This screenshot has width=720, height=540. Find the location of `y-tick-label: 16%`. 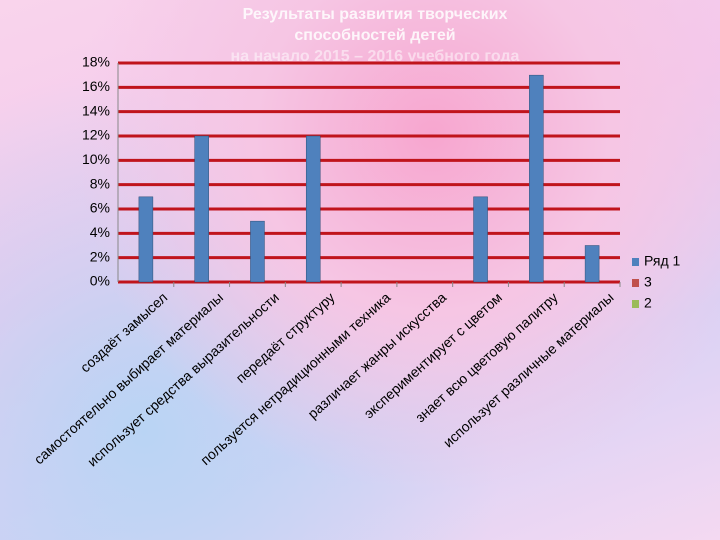

y-tick-label: 16% is located at coordinates (96, 86).